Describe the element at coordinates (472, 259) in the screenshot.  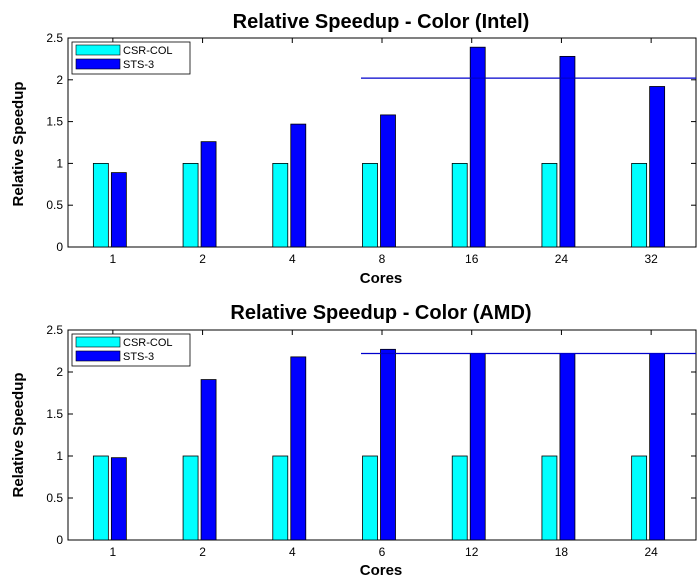
I see `x-tick-label: 16` at that location.